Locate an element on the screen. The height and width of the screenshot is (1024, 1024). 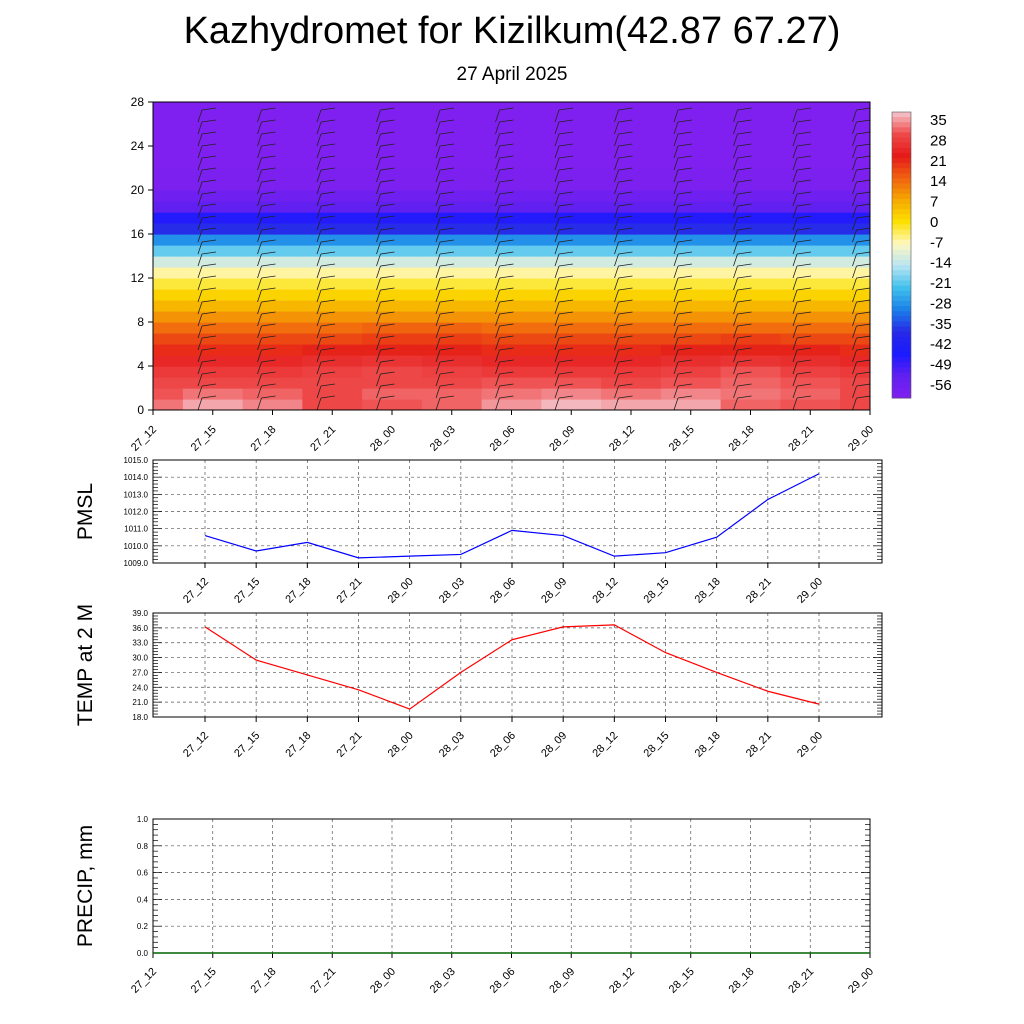
colorbar-label: -56 is located at coordinates (941, 385).